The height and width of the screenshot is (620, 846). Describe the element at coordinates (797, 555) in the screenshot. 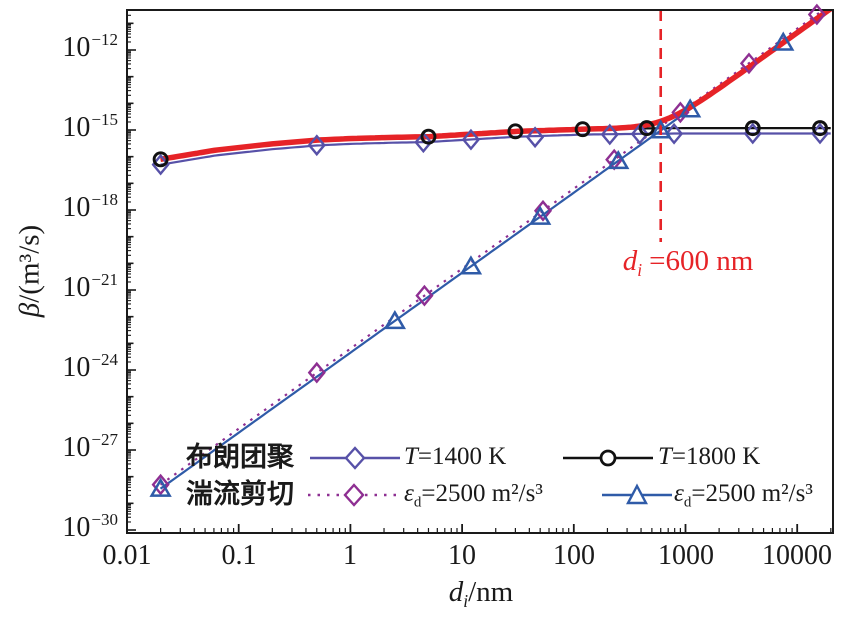

I see `x-tick-label: 10000` at that location.